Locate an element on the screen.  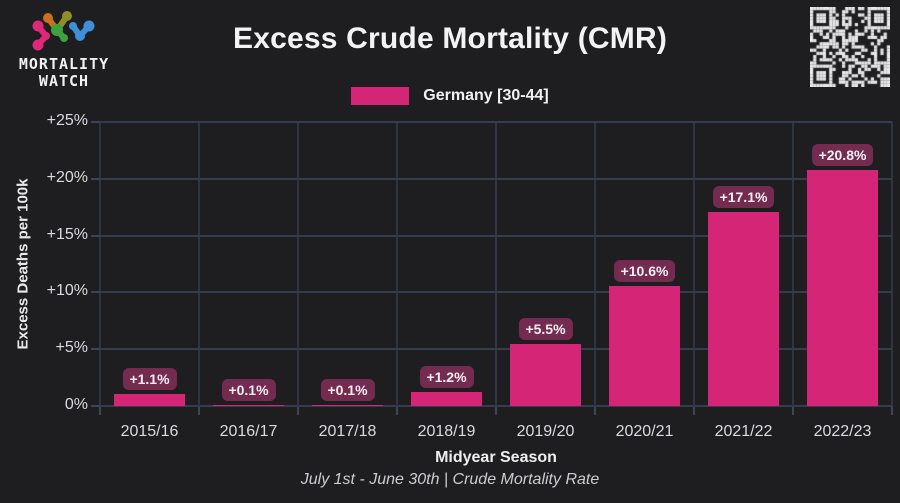
y-axis-title: Excess Deaths per 100k is located at coordinates (23, 264).